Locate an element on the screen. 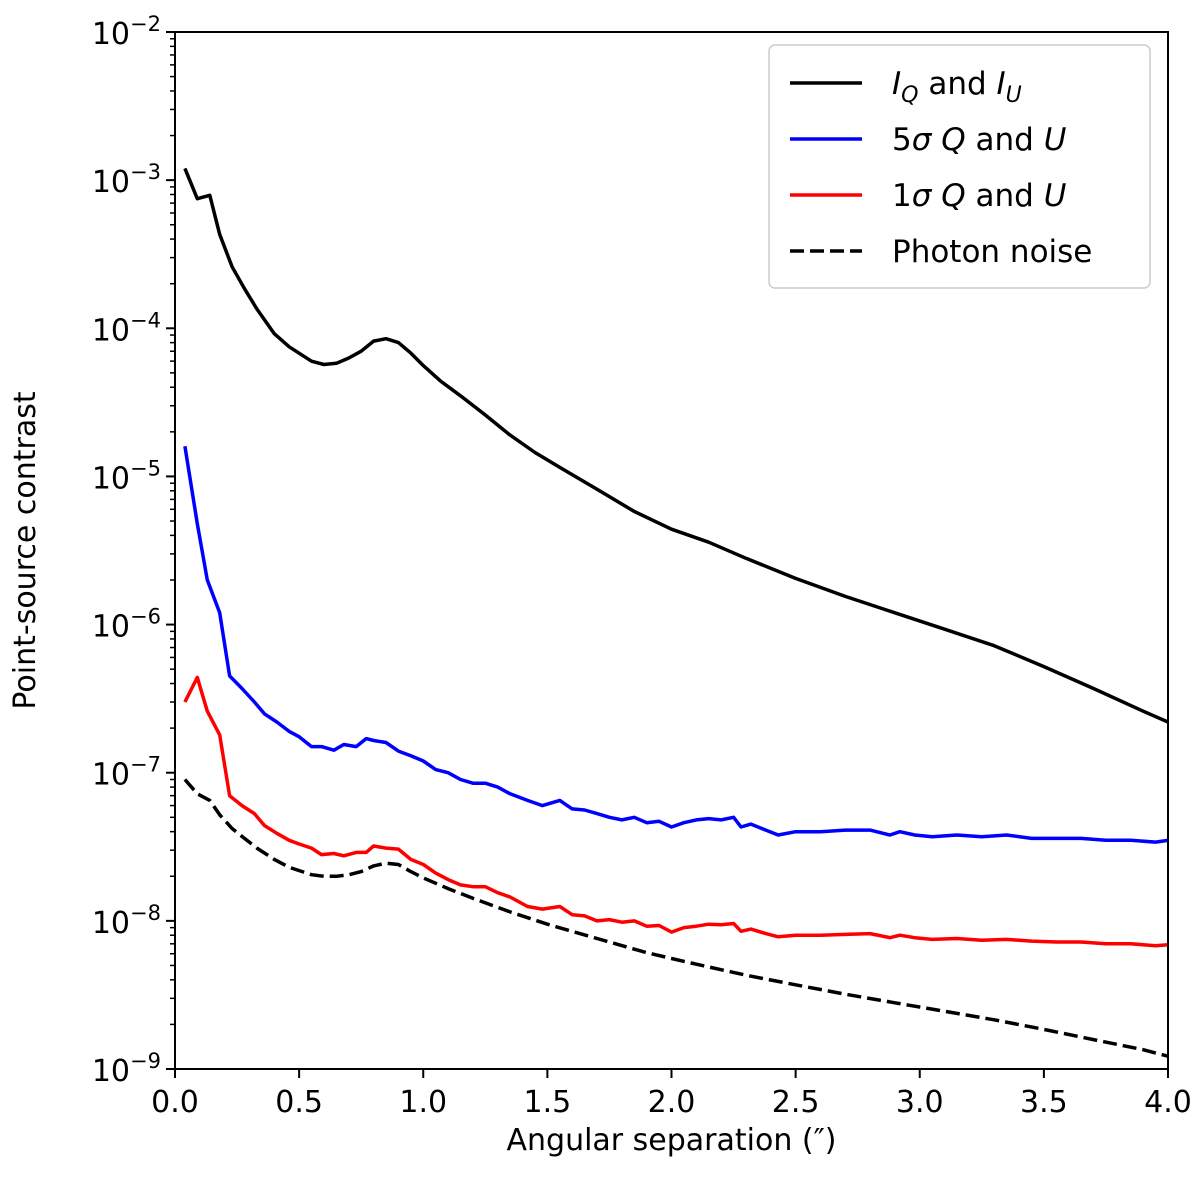 The image size is (1200, 1193). y-tick-label: 10⁻⁹ is located at coordinates (126, 1069).